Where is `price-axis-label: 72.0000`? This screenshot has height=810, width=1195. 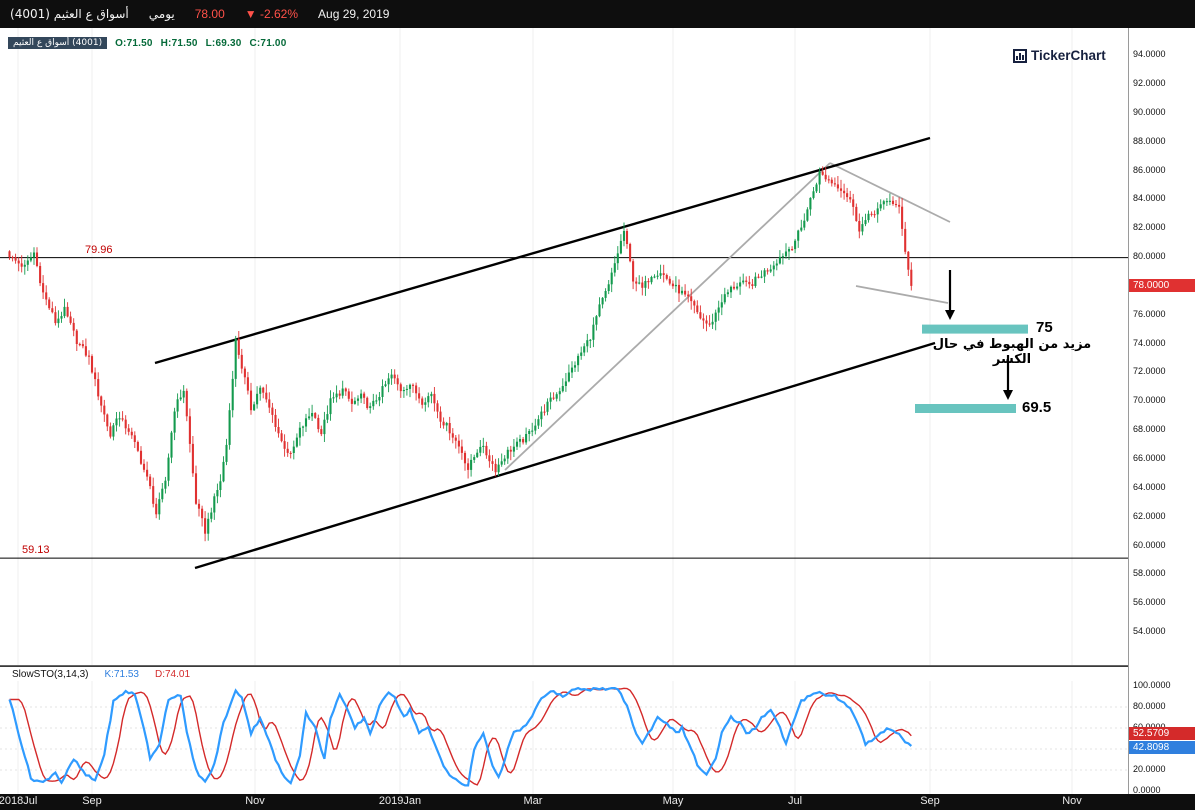 price-axis-label: 72.0000 is located at coordinates (1149, 371).